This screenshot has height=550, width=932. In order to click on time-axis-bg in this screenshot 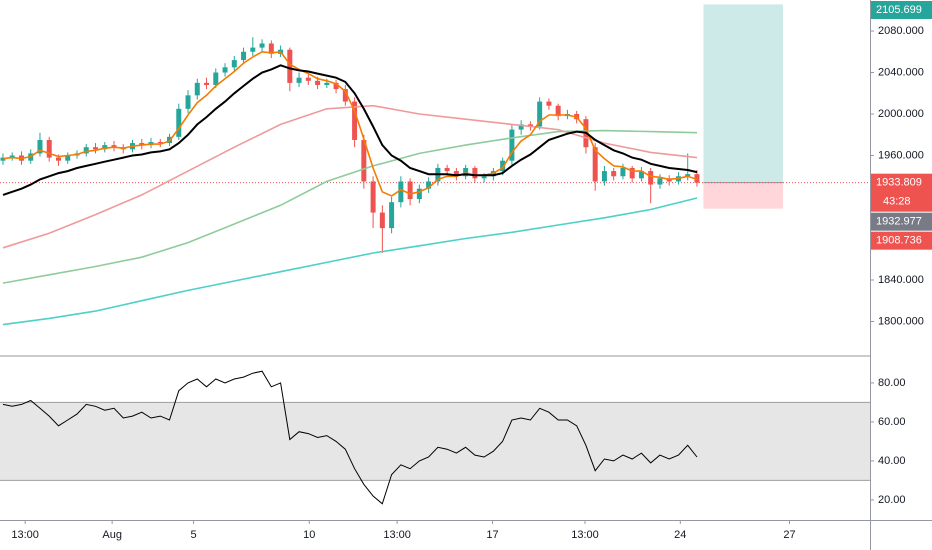, I will do `click(466, 535)`.